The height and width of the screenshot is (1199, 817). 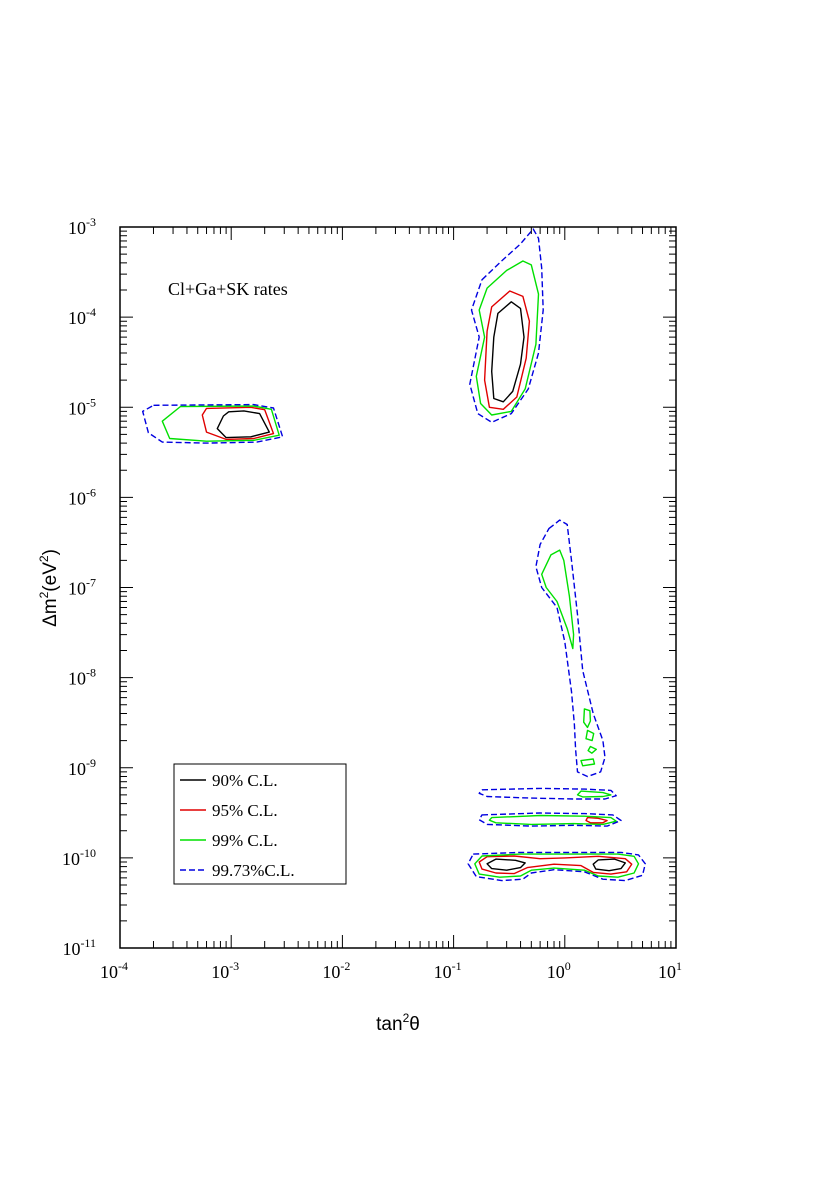 What do you see at coordinates (82, 677) in the screenshot?
I see `y-tick-label: 10⁻⁸` at bounding box center [82, 677].